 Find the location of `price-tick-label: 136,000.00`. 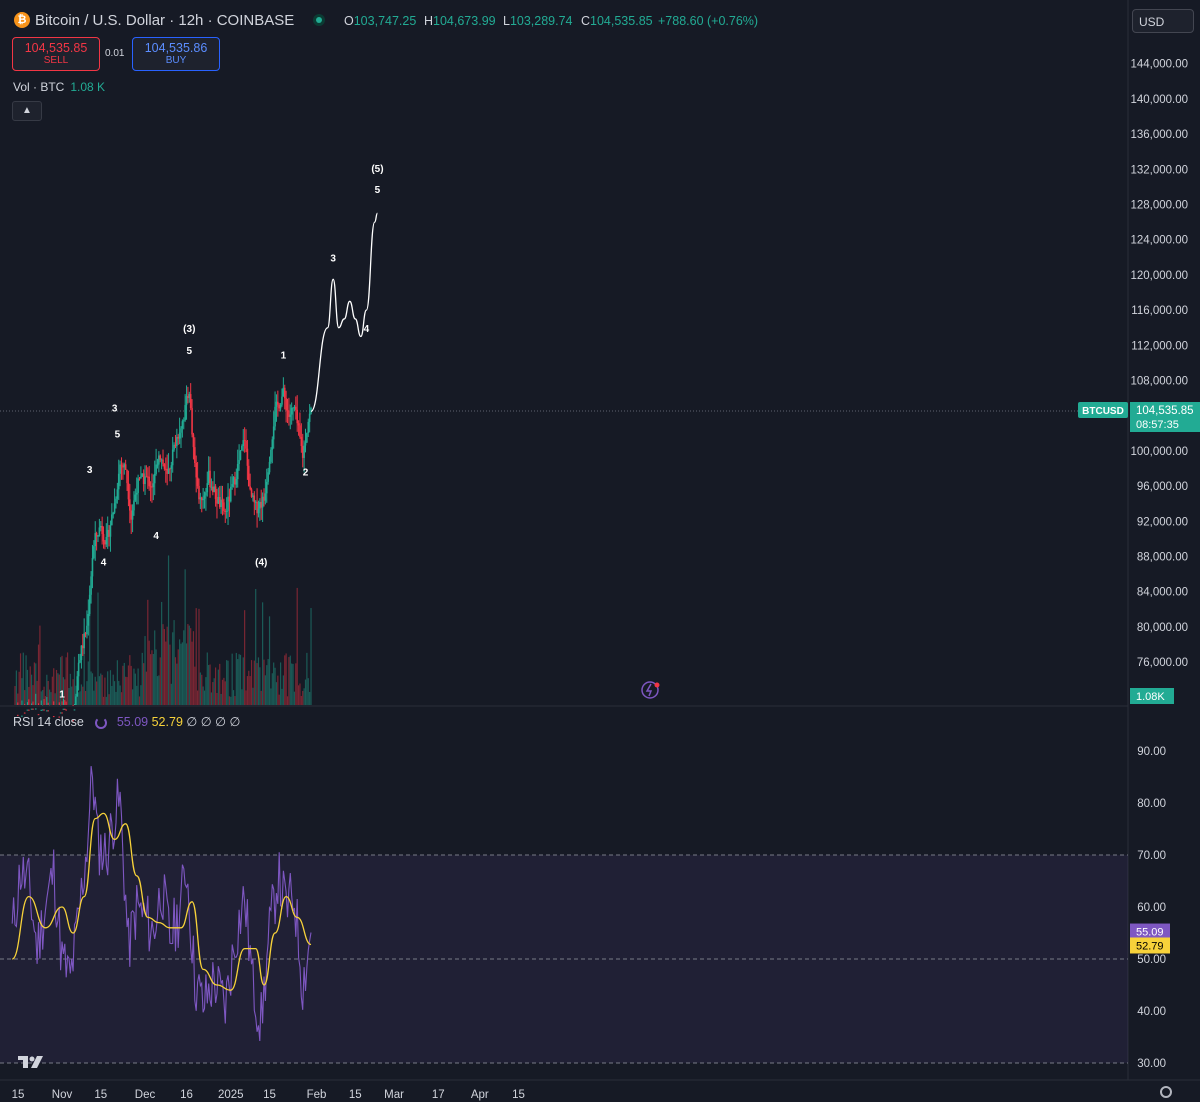

price-tick-label: 136,000.00 is located at coordinates (1159, 135).